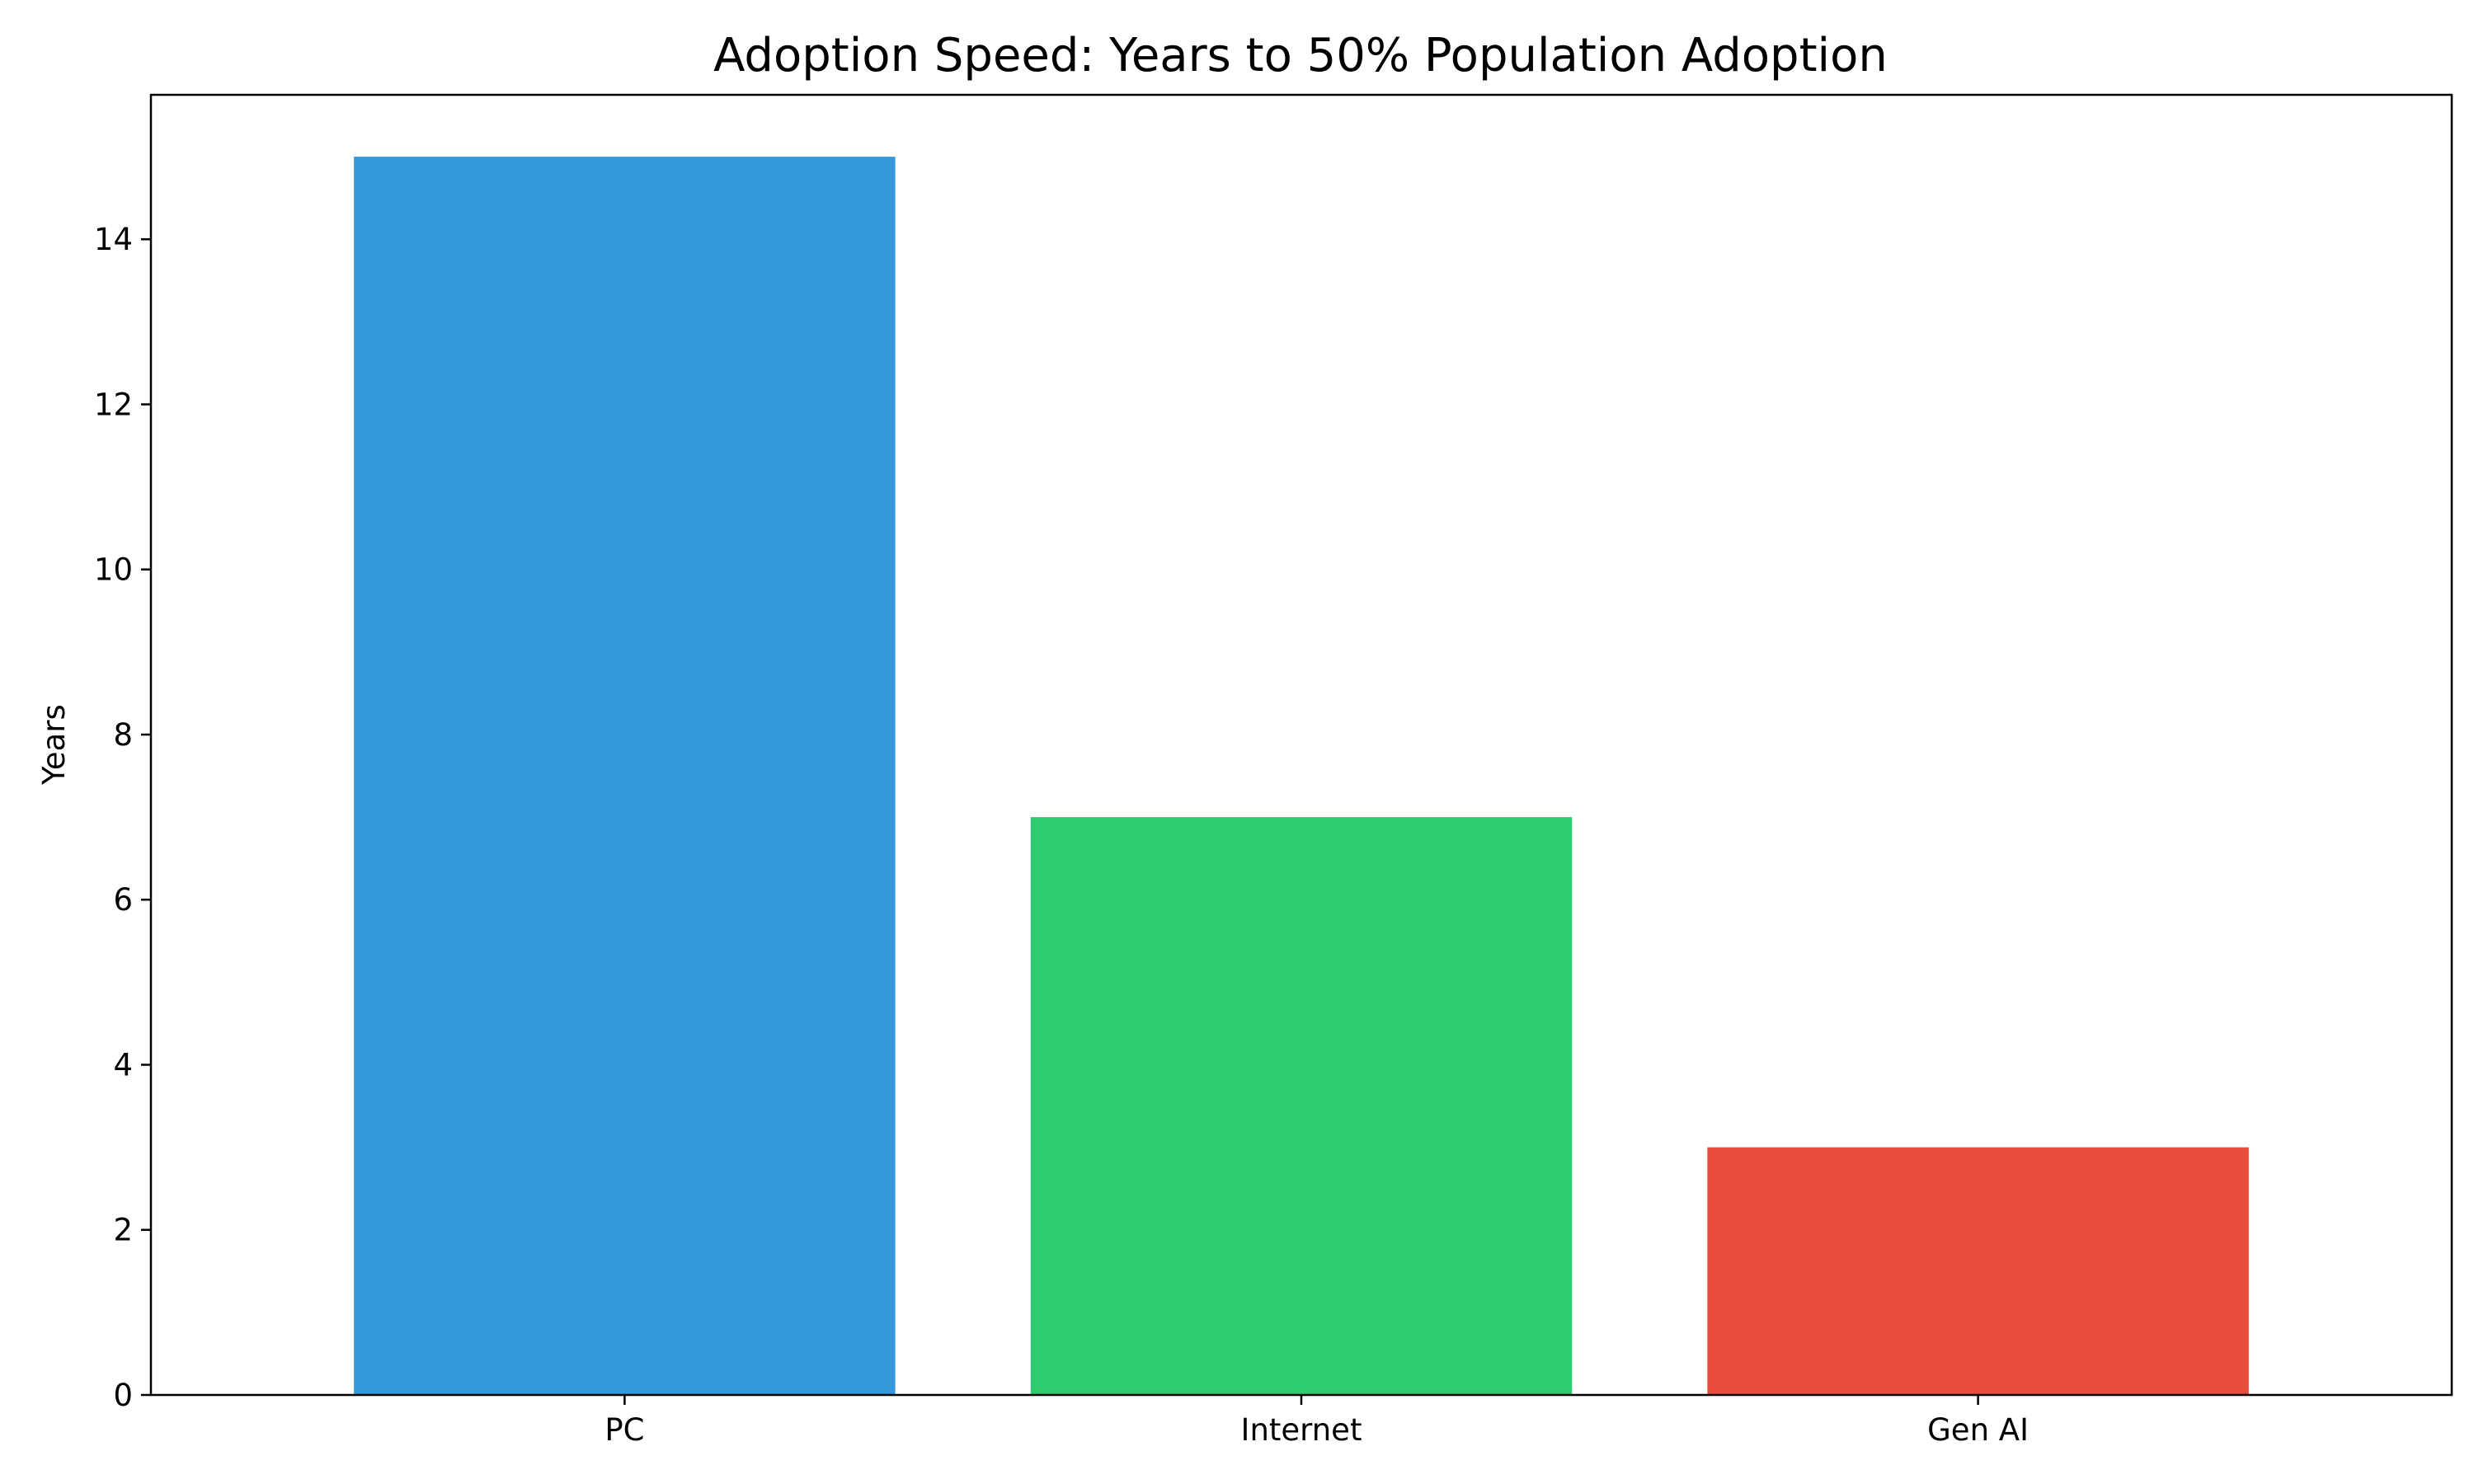  What do you see at coordinates (1301, 1106) in the screenshot?
I see `bar-internet` at bounding box center [1301, 1106].